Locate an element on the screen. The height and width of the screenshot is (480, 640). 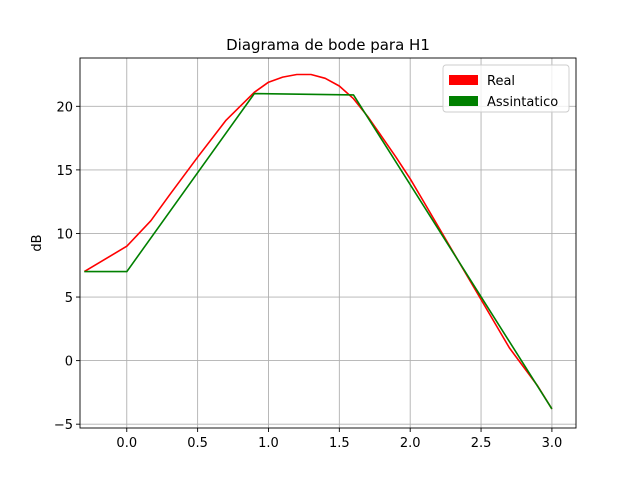
y-tick-label: 10 is located at coordinates (64, 234).